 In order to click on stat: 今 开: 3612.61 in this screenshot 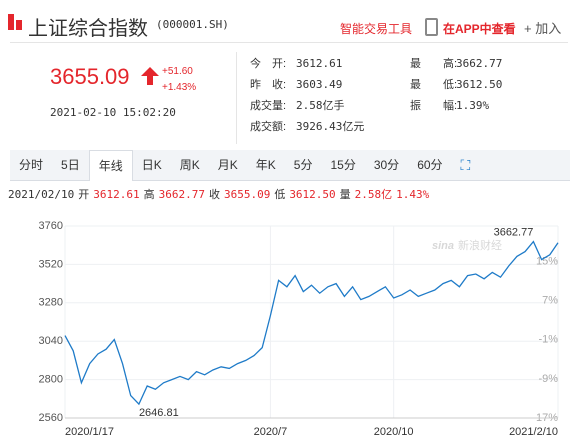, I will do `click(296, 63)`.